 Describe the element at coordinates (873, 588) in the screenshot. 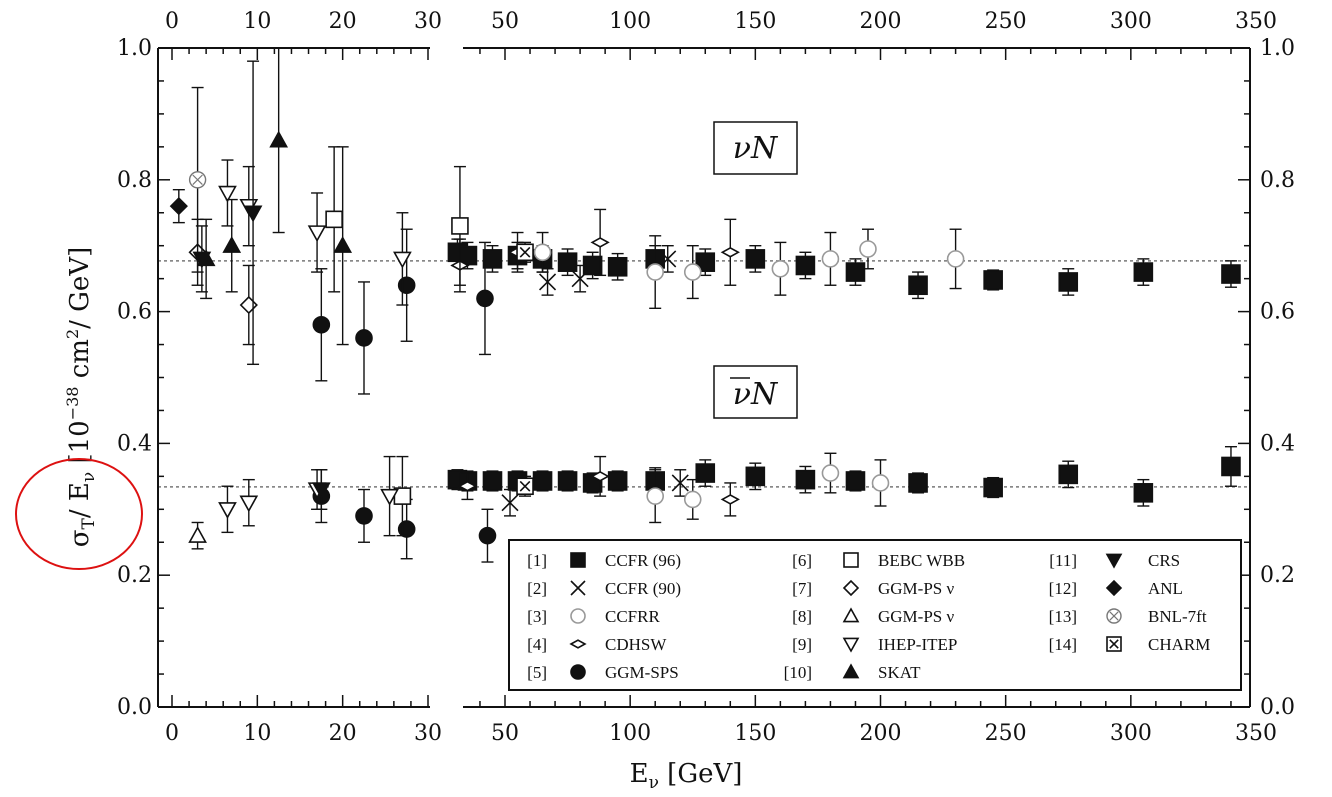

I see `legend-entry-7: [7] GGM-PS ν` at that location.